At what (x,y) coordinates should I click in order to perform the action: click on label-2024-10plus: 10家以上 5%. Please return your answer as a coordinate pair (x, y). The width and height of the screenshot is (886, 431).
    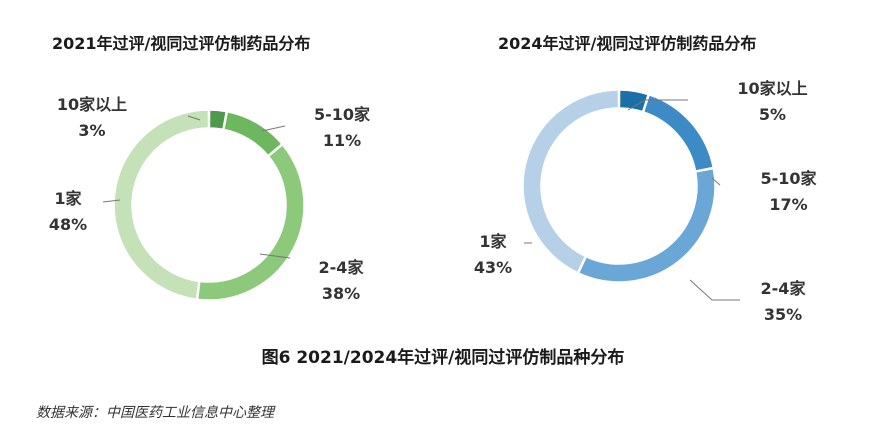
    Looking at the image, I should click on (772, 102).